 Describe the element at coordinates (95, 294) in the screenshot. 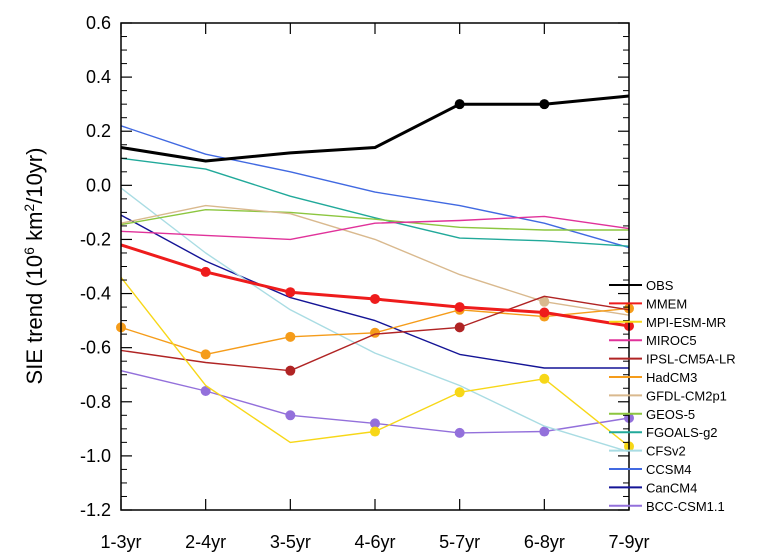

I see `y-tick-label: -0.4` at that location.